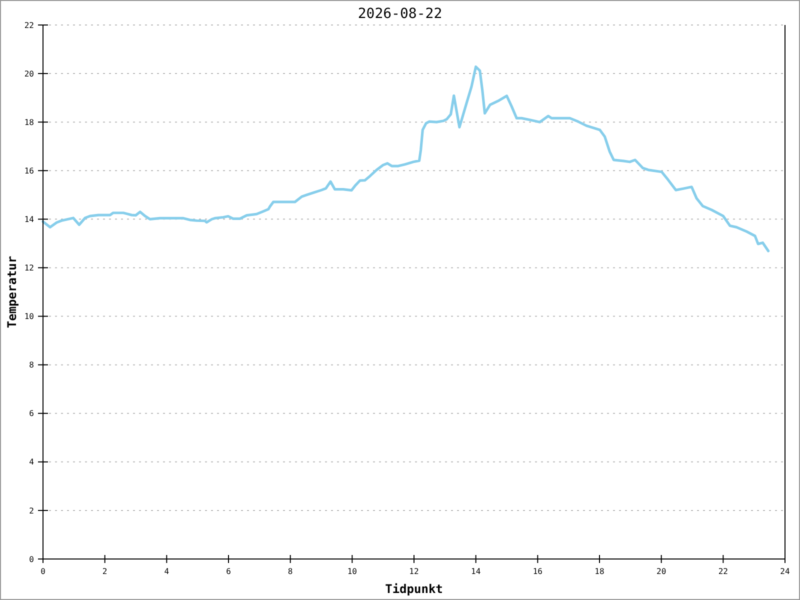 The width and height of the screenshot is (800, 600). Describe the element at coordinates (352, 571) in the screenshot. I see `x-tick-label: 10` at that location.